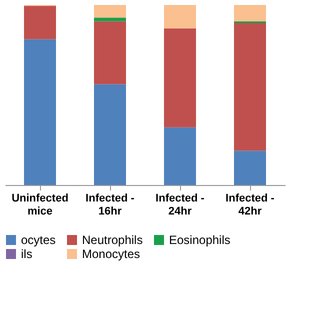  Describe the element at coordinates (40, 205) in the screenshot. I see `x-tick-label: Uninfected mice` at that location.